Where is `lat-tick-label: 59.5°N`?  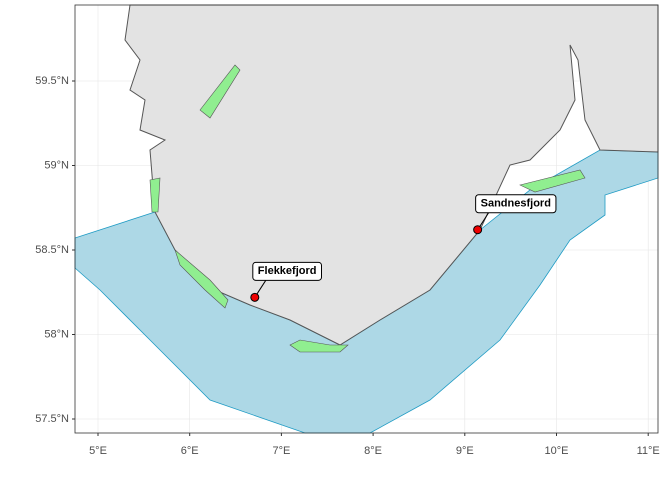 lat-tick-label: 59.5°N is located at coordinates (52, 81).